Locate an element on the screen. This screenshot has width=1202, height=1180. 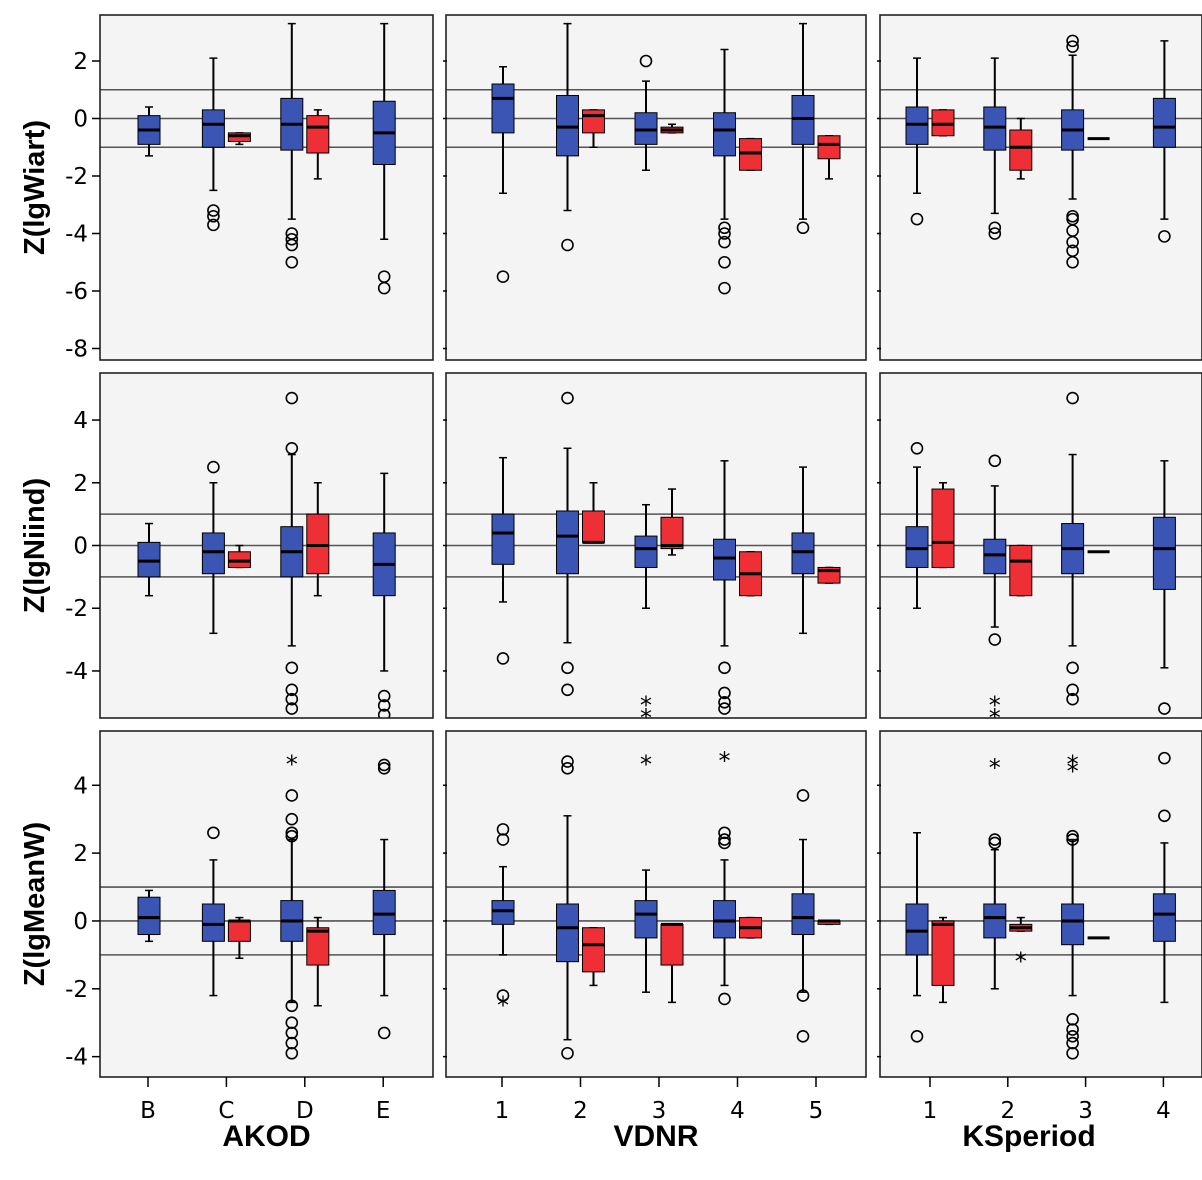
x-tick-label: 2 is located at coordinates (1007, 1111).